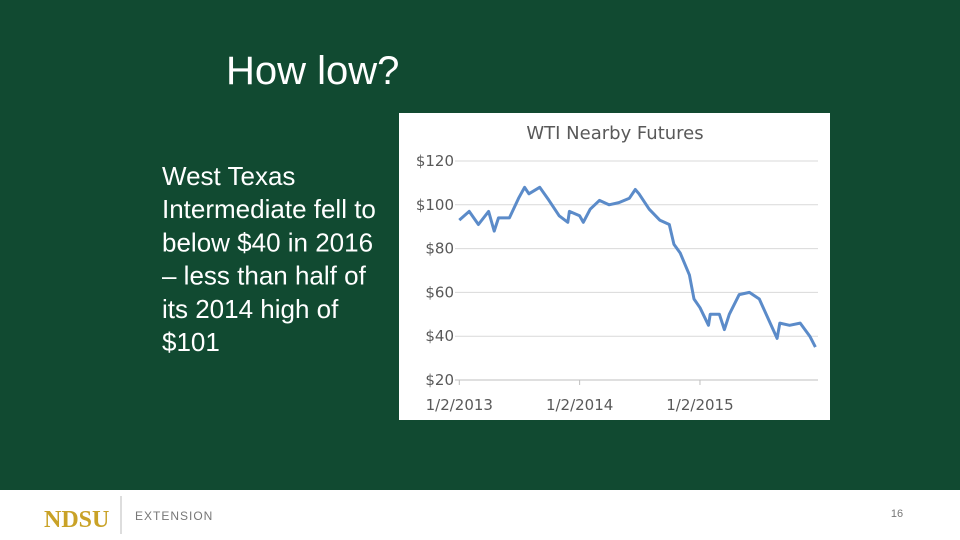  Describe the element at coordinates (435, 205) in the screenshot. I see `y-tick-label: $100` at that location.